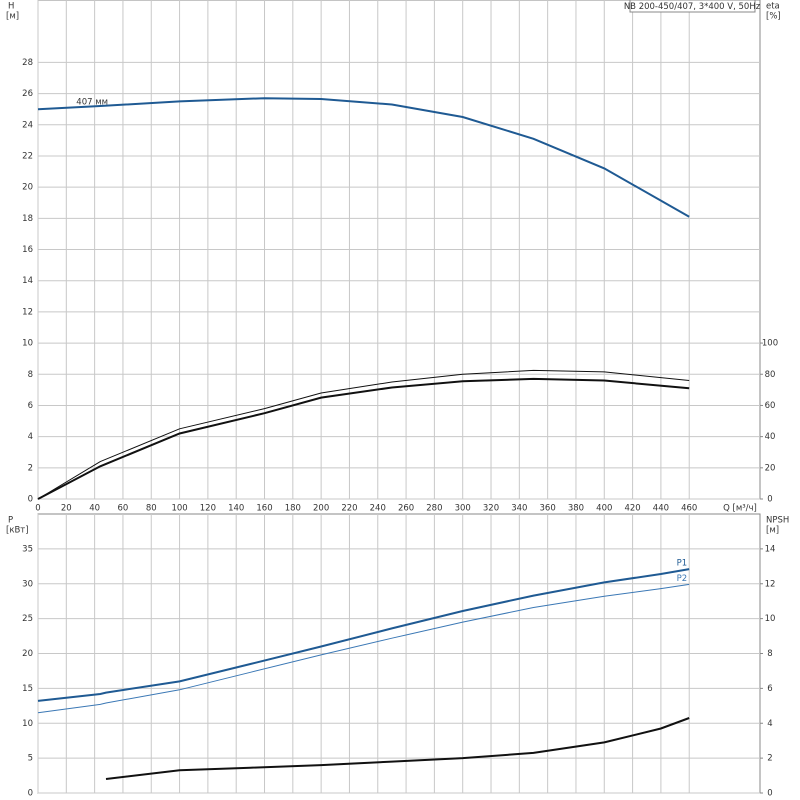 This screenshot has width=800, height=800. What do you see at coordinates (463, 509) in the screenshot?
I see `x-tick-label: 300` at bounding box center [463, 509].